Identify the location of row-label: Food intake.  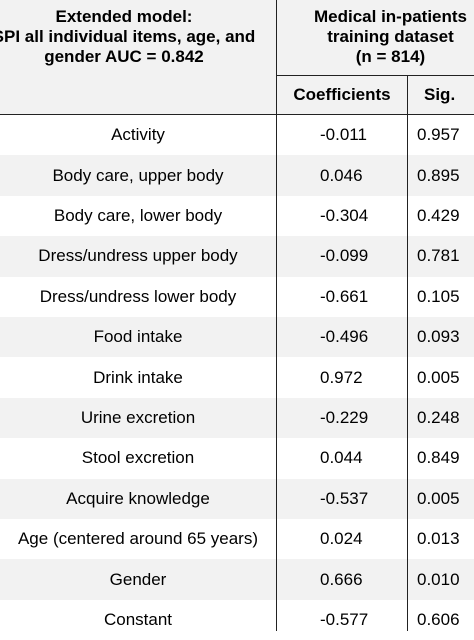
(138, 337).